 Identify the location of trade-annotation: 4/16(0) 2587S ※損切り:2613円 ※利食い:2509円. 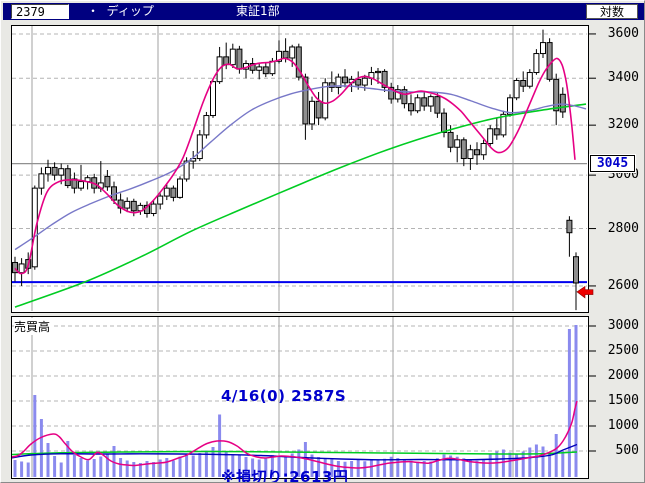
(285, 406).